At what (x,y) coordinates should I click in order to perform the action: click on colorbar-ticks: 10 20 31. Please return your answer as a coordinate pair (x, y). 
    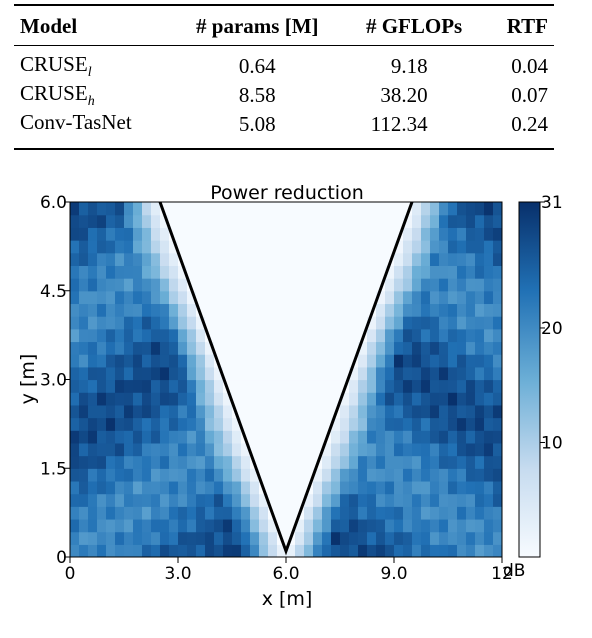
    Looking at the image, I should click on (551, 323).